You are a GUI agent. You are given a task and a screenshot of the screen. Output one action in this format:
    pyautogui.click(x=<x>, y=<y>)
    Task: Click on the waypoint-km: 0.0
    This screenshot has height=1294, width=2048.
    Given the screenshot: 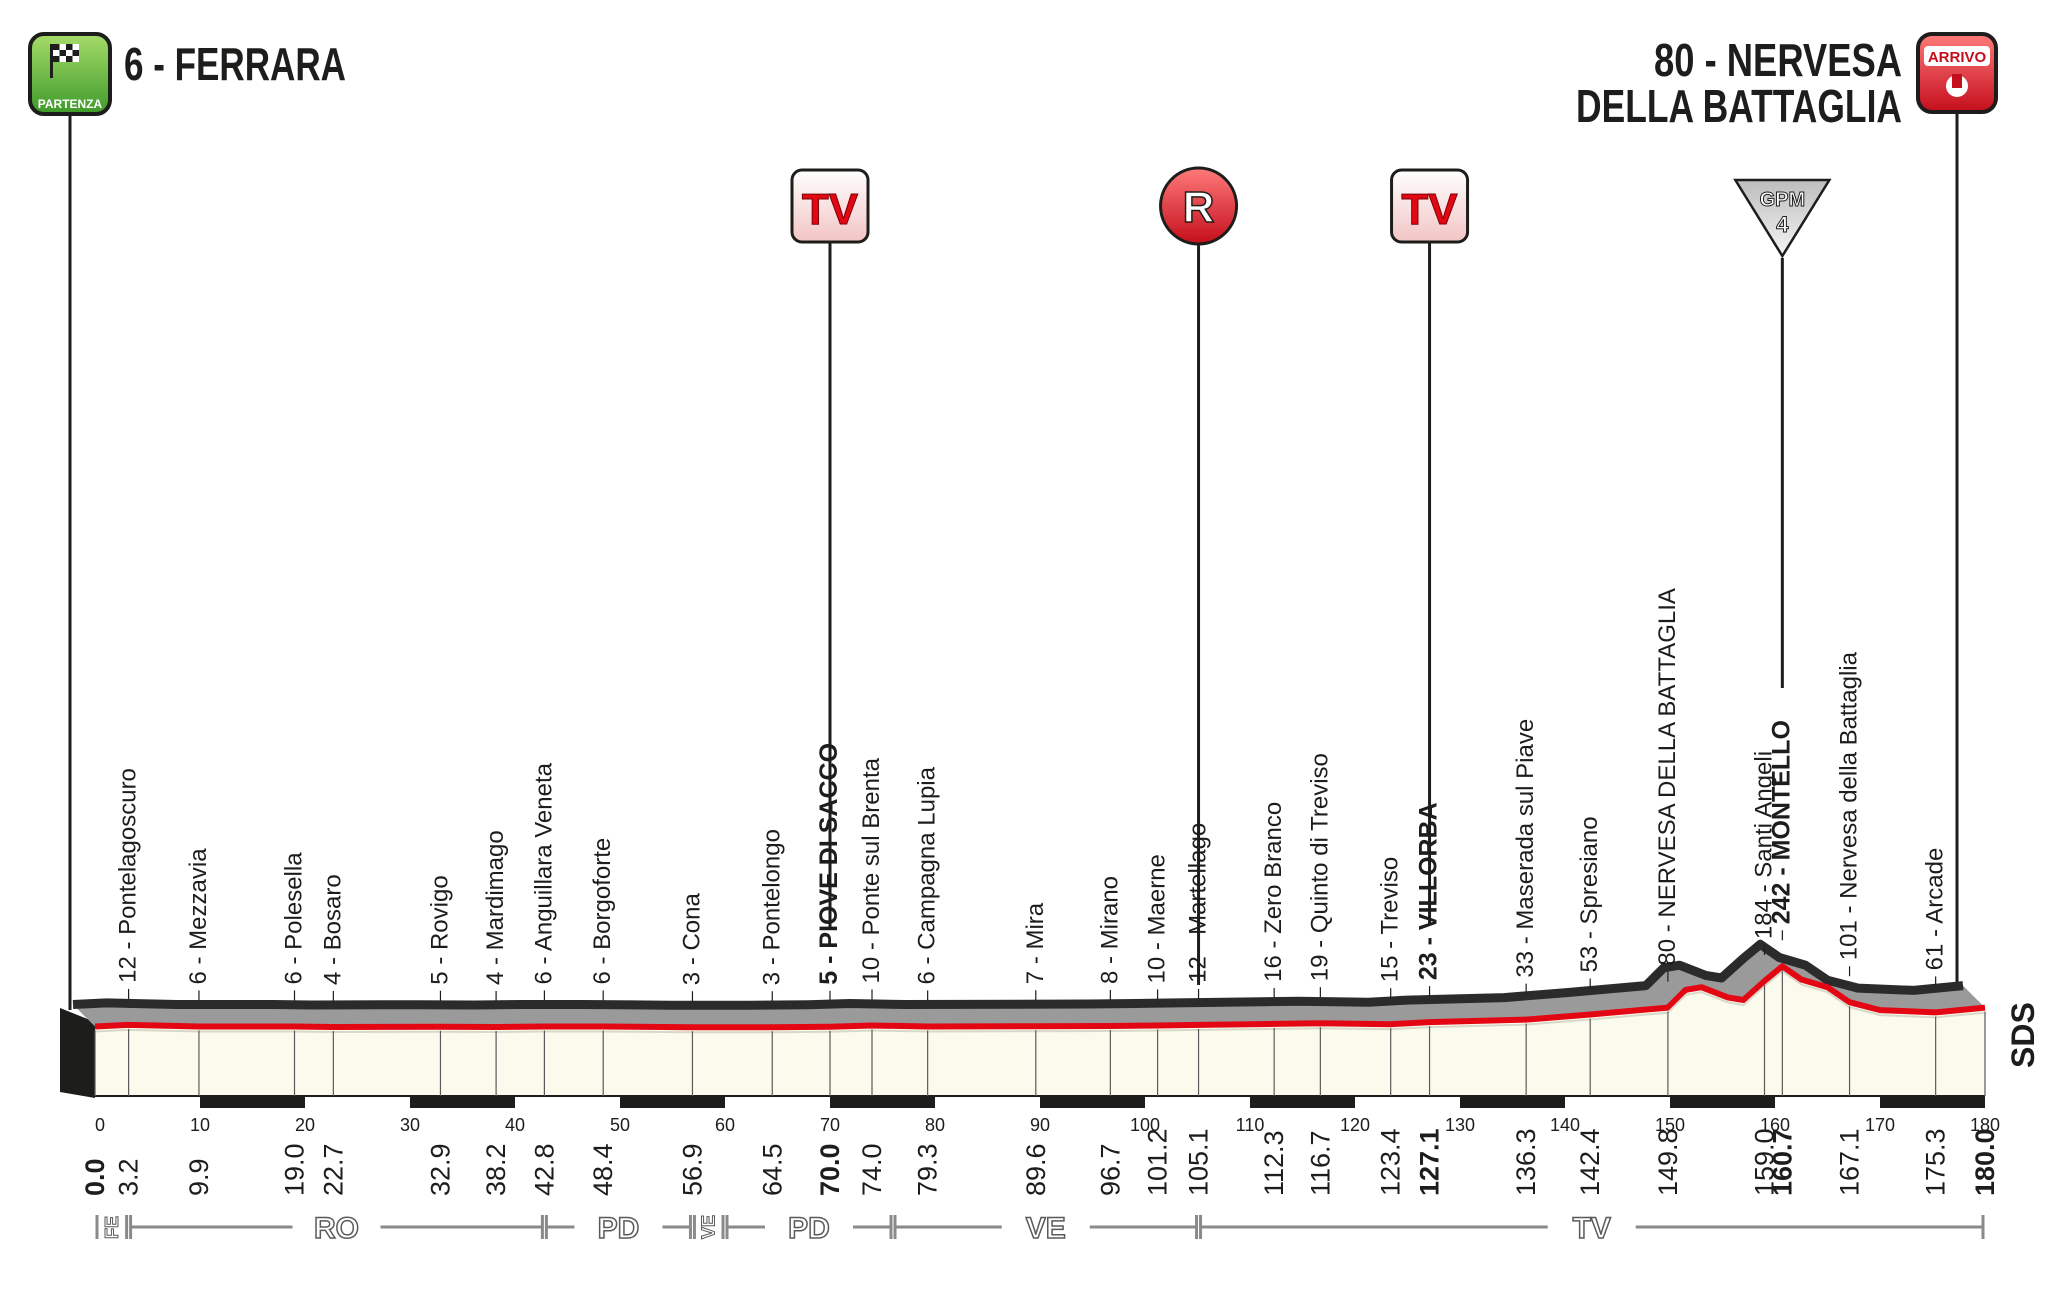 What is the action you would take?
    pyautogui.click(x=95, y=1177)
    